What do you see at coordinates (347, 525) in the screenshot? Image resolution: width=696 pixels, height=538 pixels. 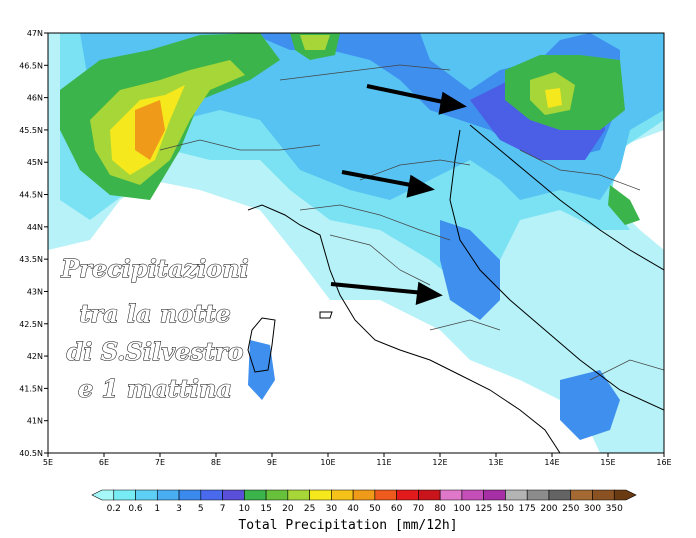 I see `colorbar-title: Total Precipitation [mm/12h]` at bounding box center [347, 525].